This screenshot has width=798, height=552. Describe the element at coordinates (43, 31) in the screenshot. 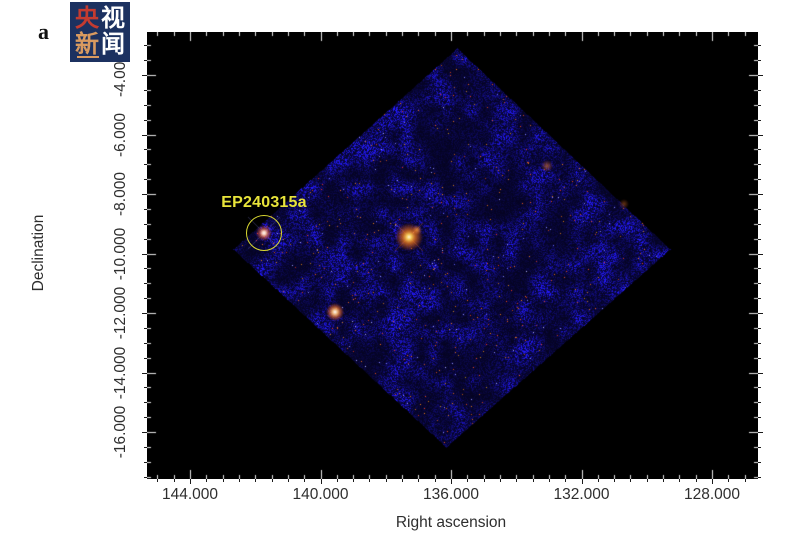

I see `panel-label-a: a` at that location.